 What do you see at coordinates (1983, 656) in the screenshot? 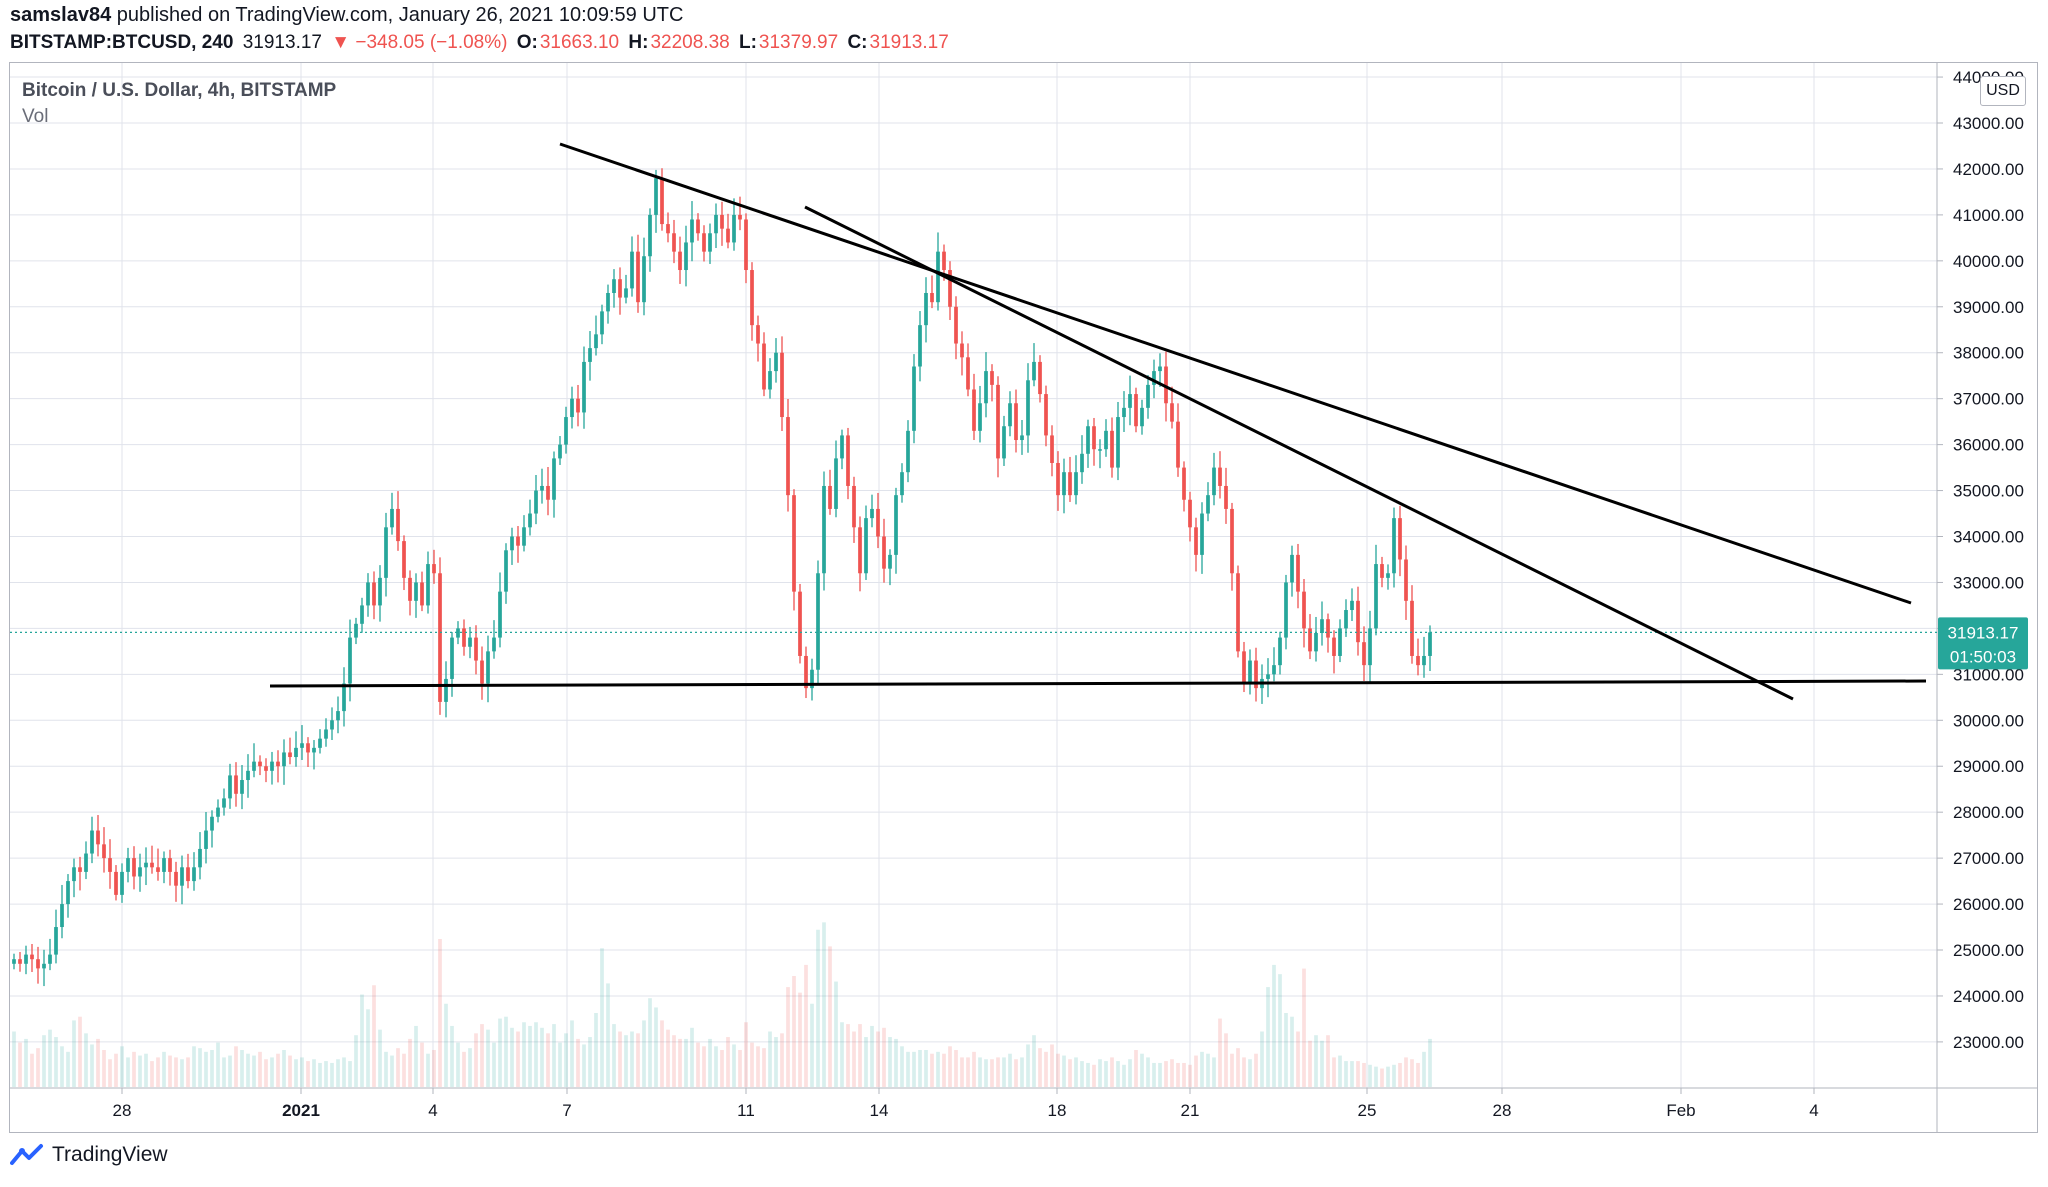
I see `price-tag-countdown: 01:50:03` at bounding box center [1983, 656].